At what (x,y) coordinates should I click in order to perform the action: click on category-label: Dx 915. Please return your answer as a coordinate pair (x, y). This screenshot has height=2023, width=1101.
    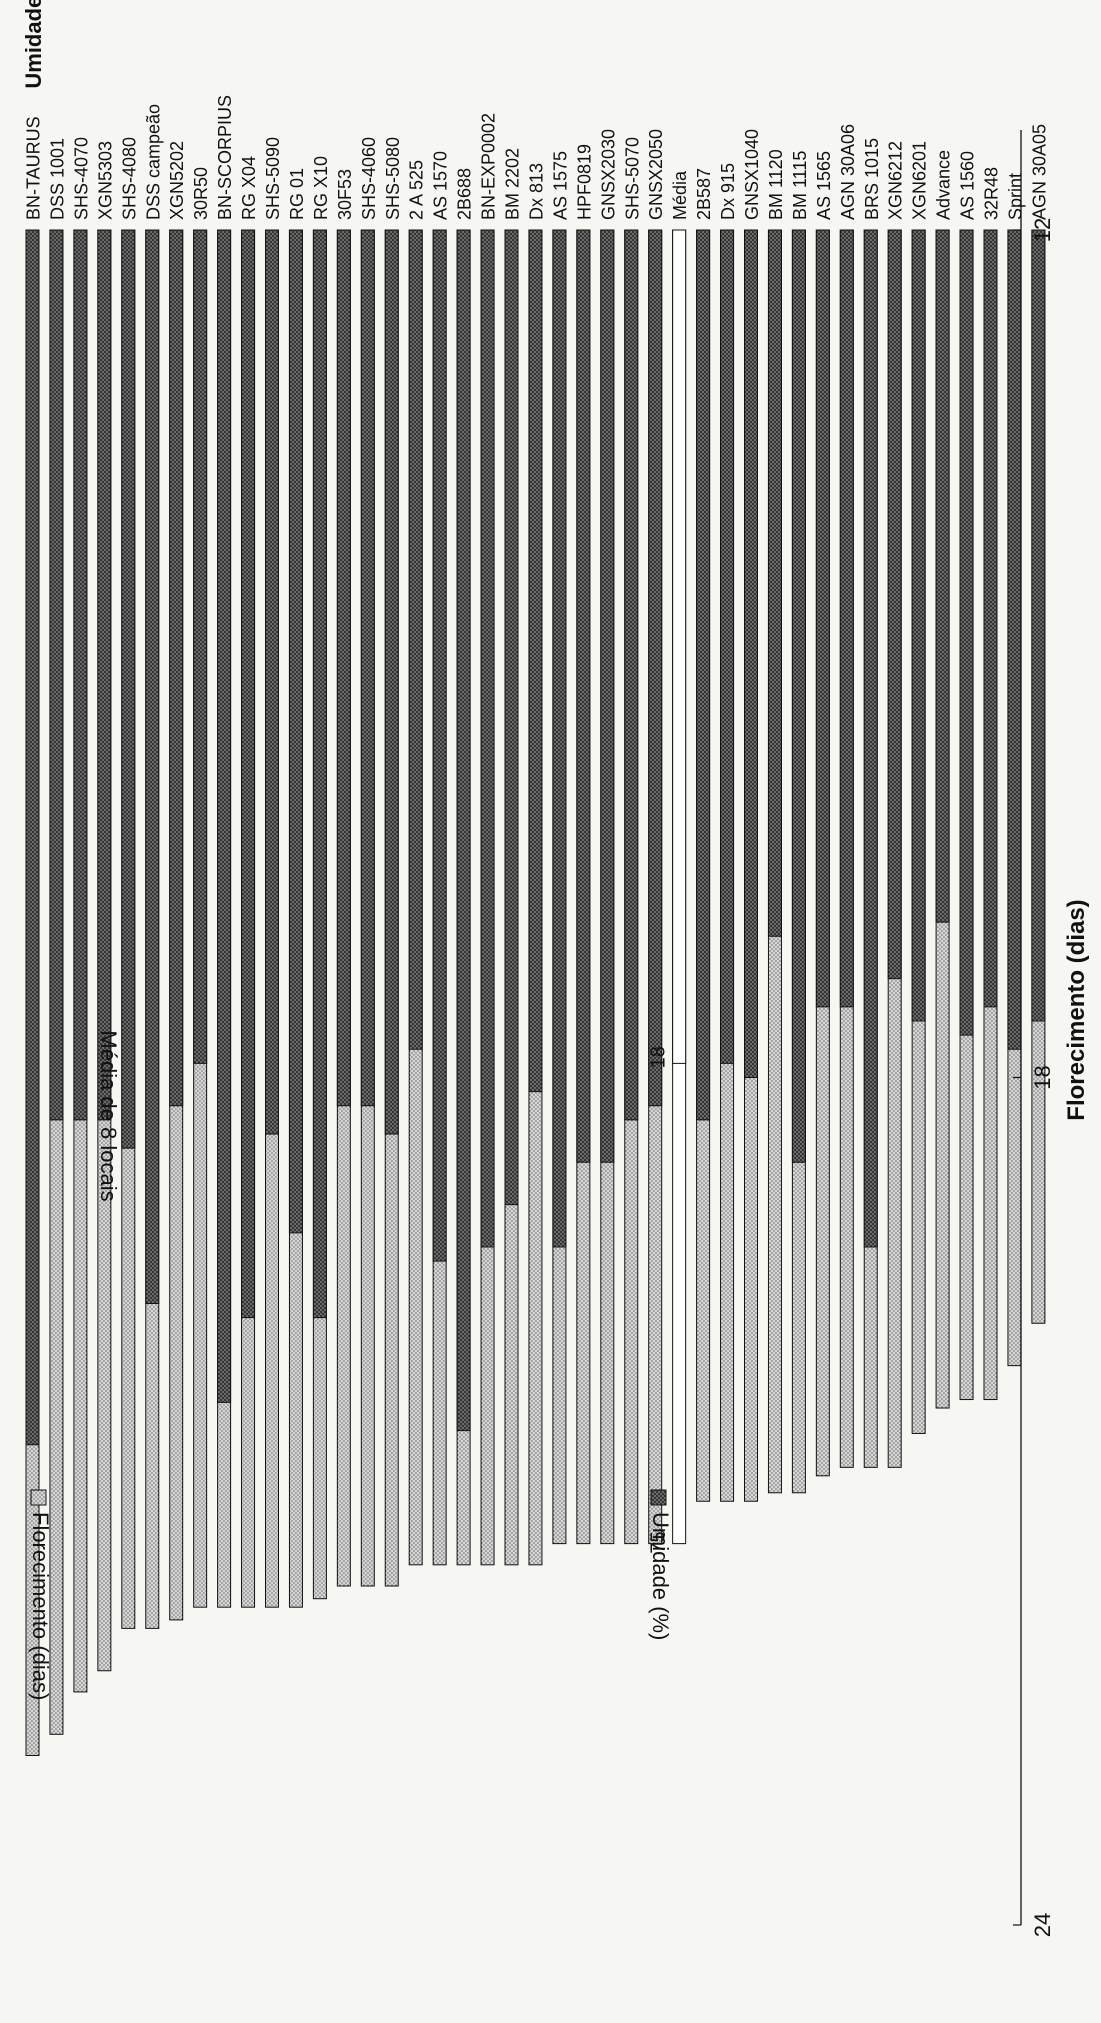
    Looking at the image, I should click on (728, 191).